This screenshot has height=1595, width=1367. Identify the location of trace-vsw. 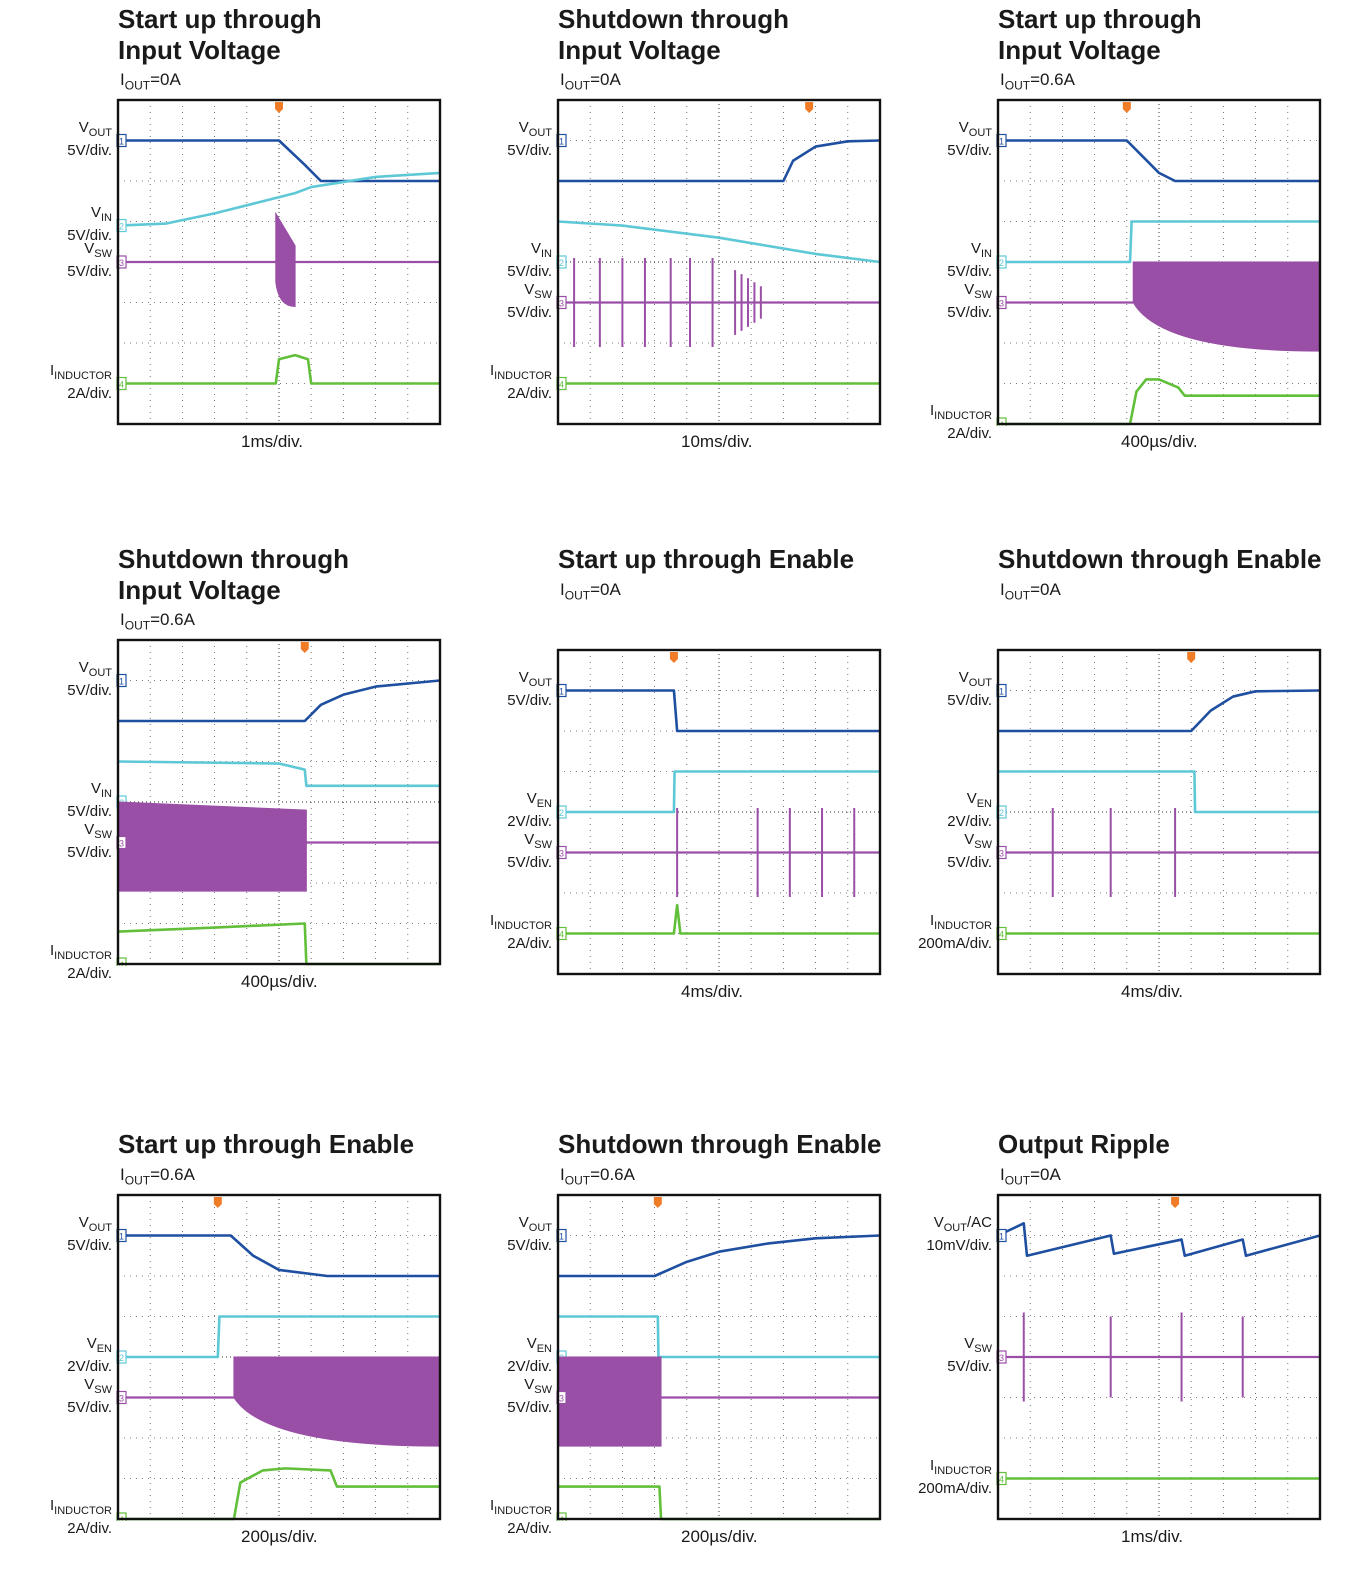
(1159, 852).